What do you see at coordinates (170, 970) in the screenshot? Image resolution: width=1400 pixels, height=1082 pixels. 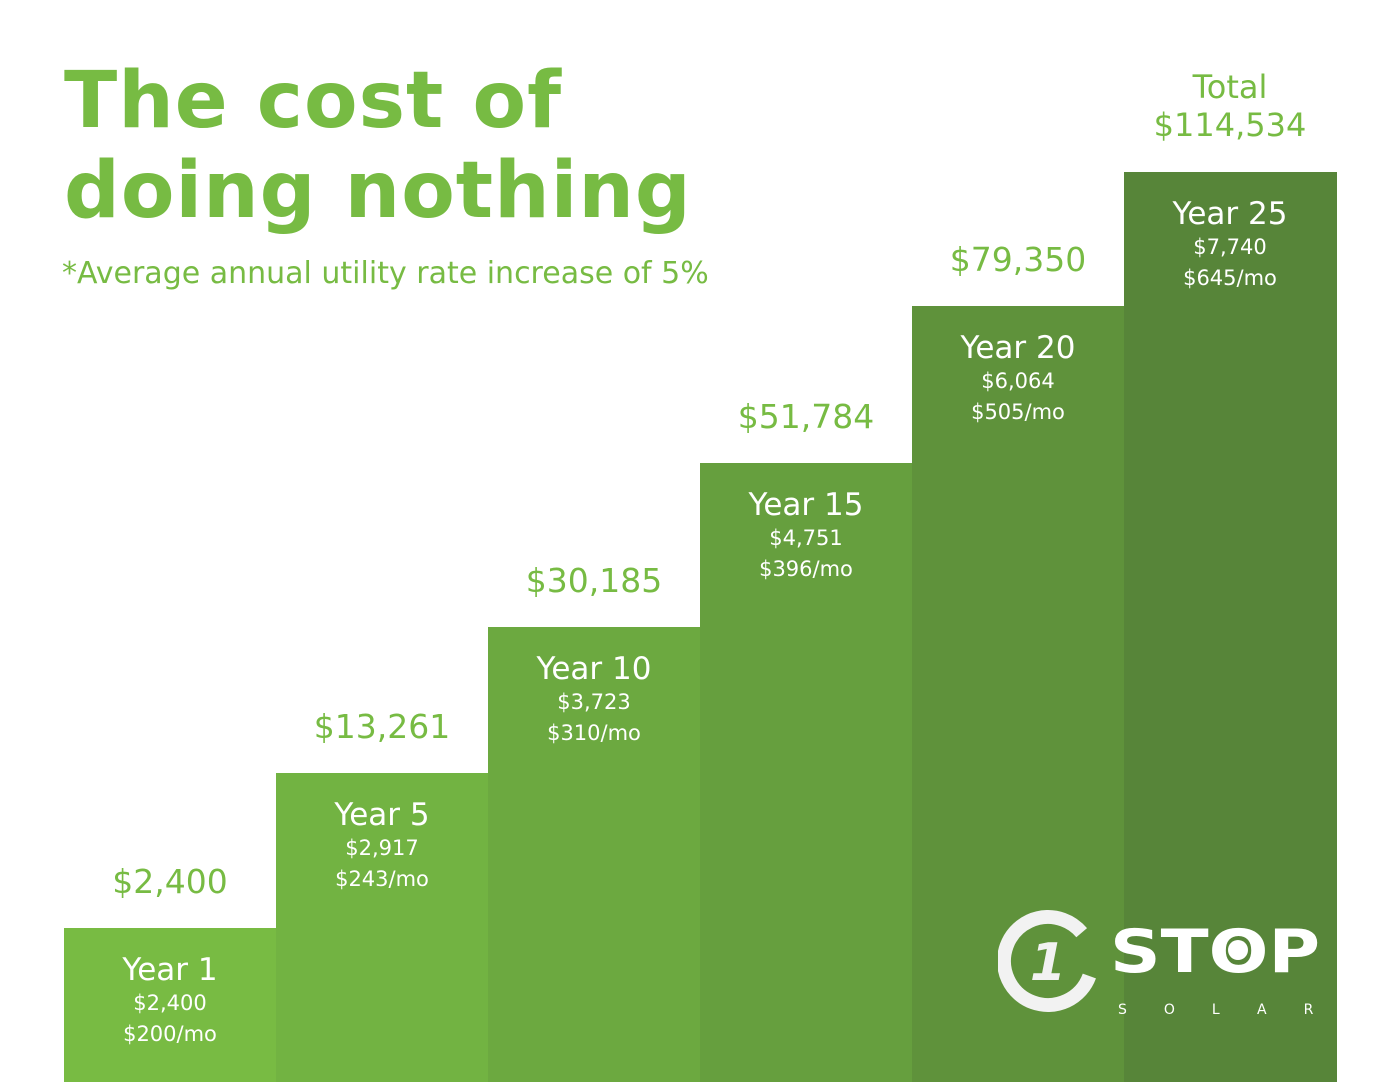 I see `year-label: Year 1` at bounding box center [170, 970].